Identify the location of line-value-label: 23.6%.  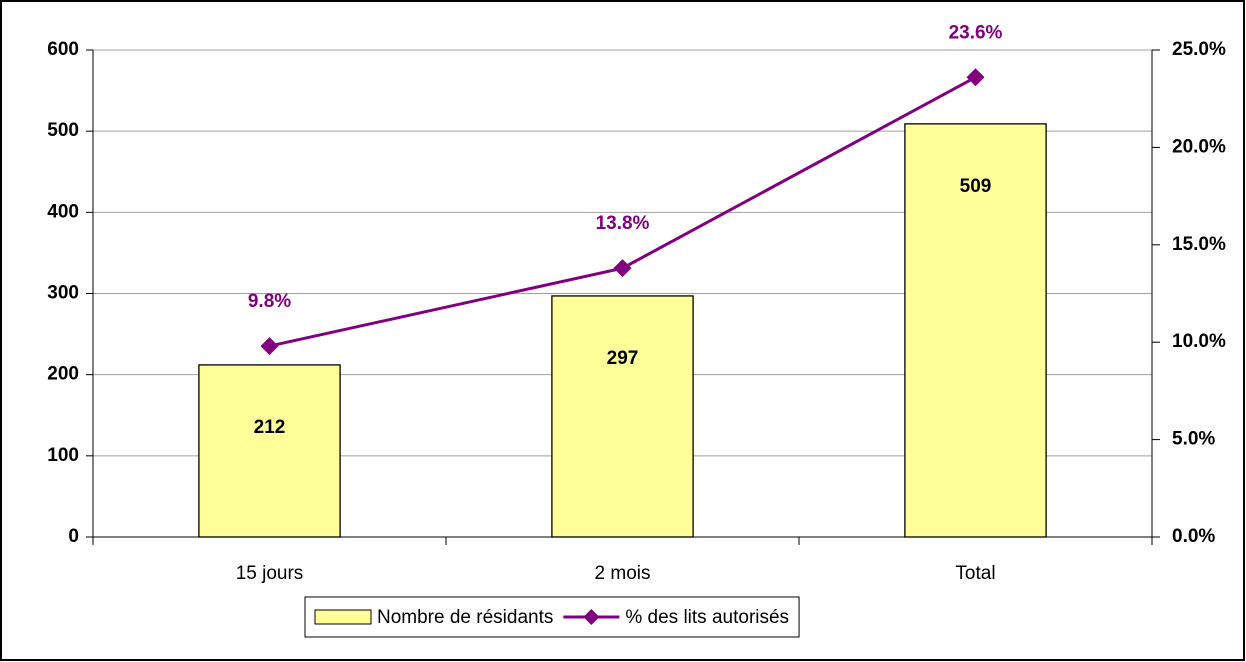
(976, 32).